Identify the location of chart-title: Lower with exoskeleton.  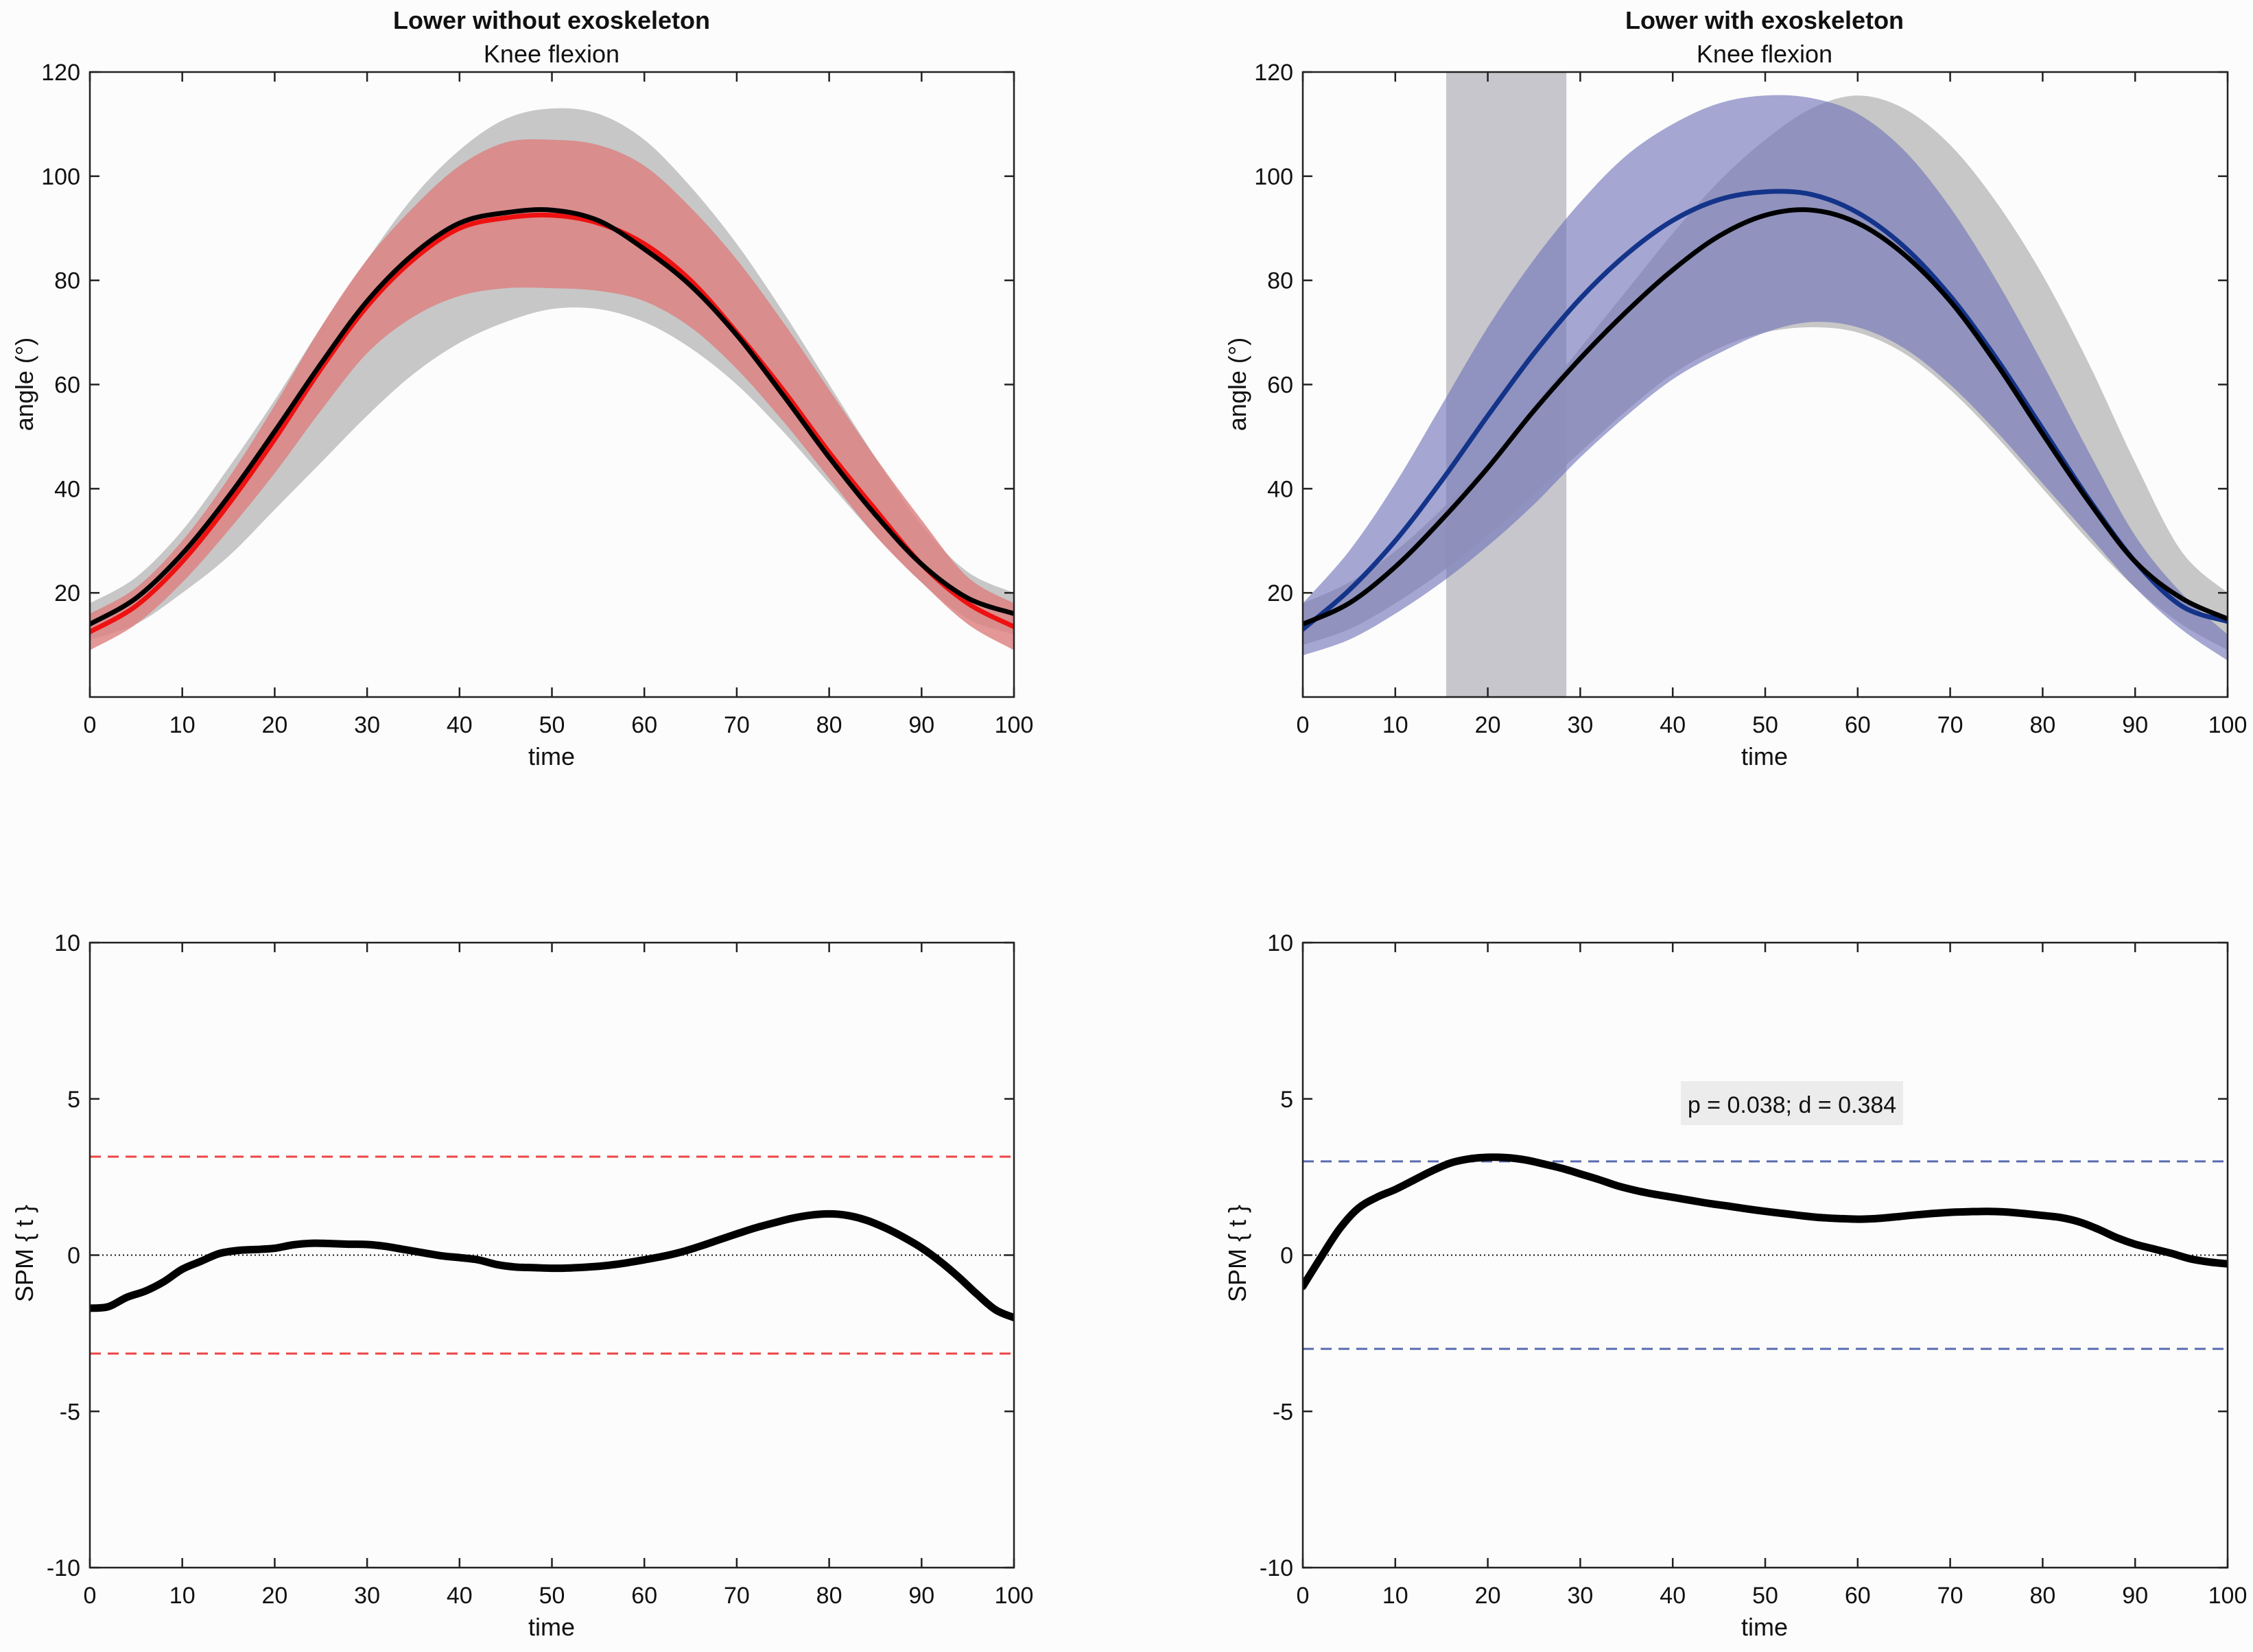
(1764, 20).